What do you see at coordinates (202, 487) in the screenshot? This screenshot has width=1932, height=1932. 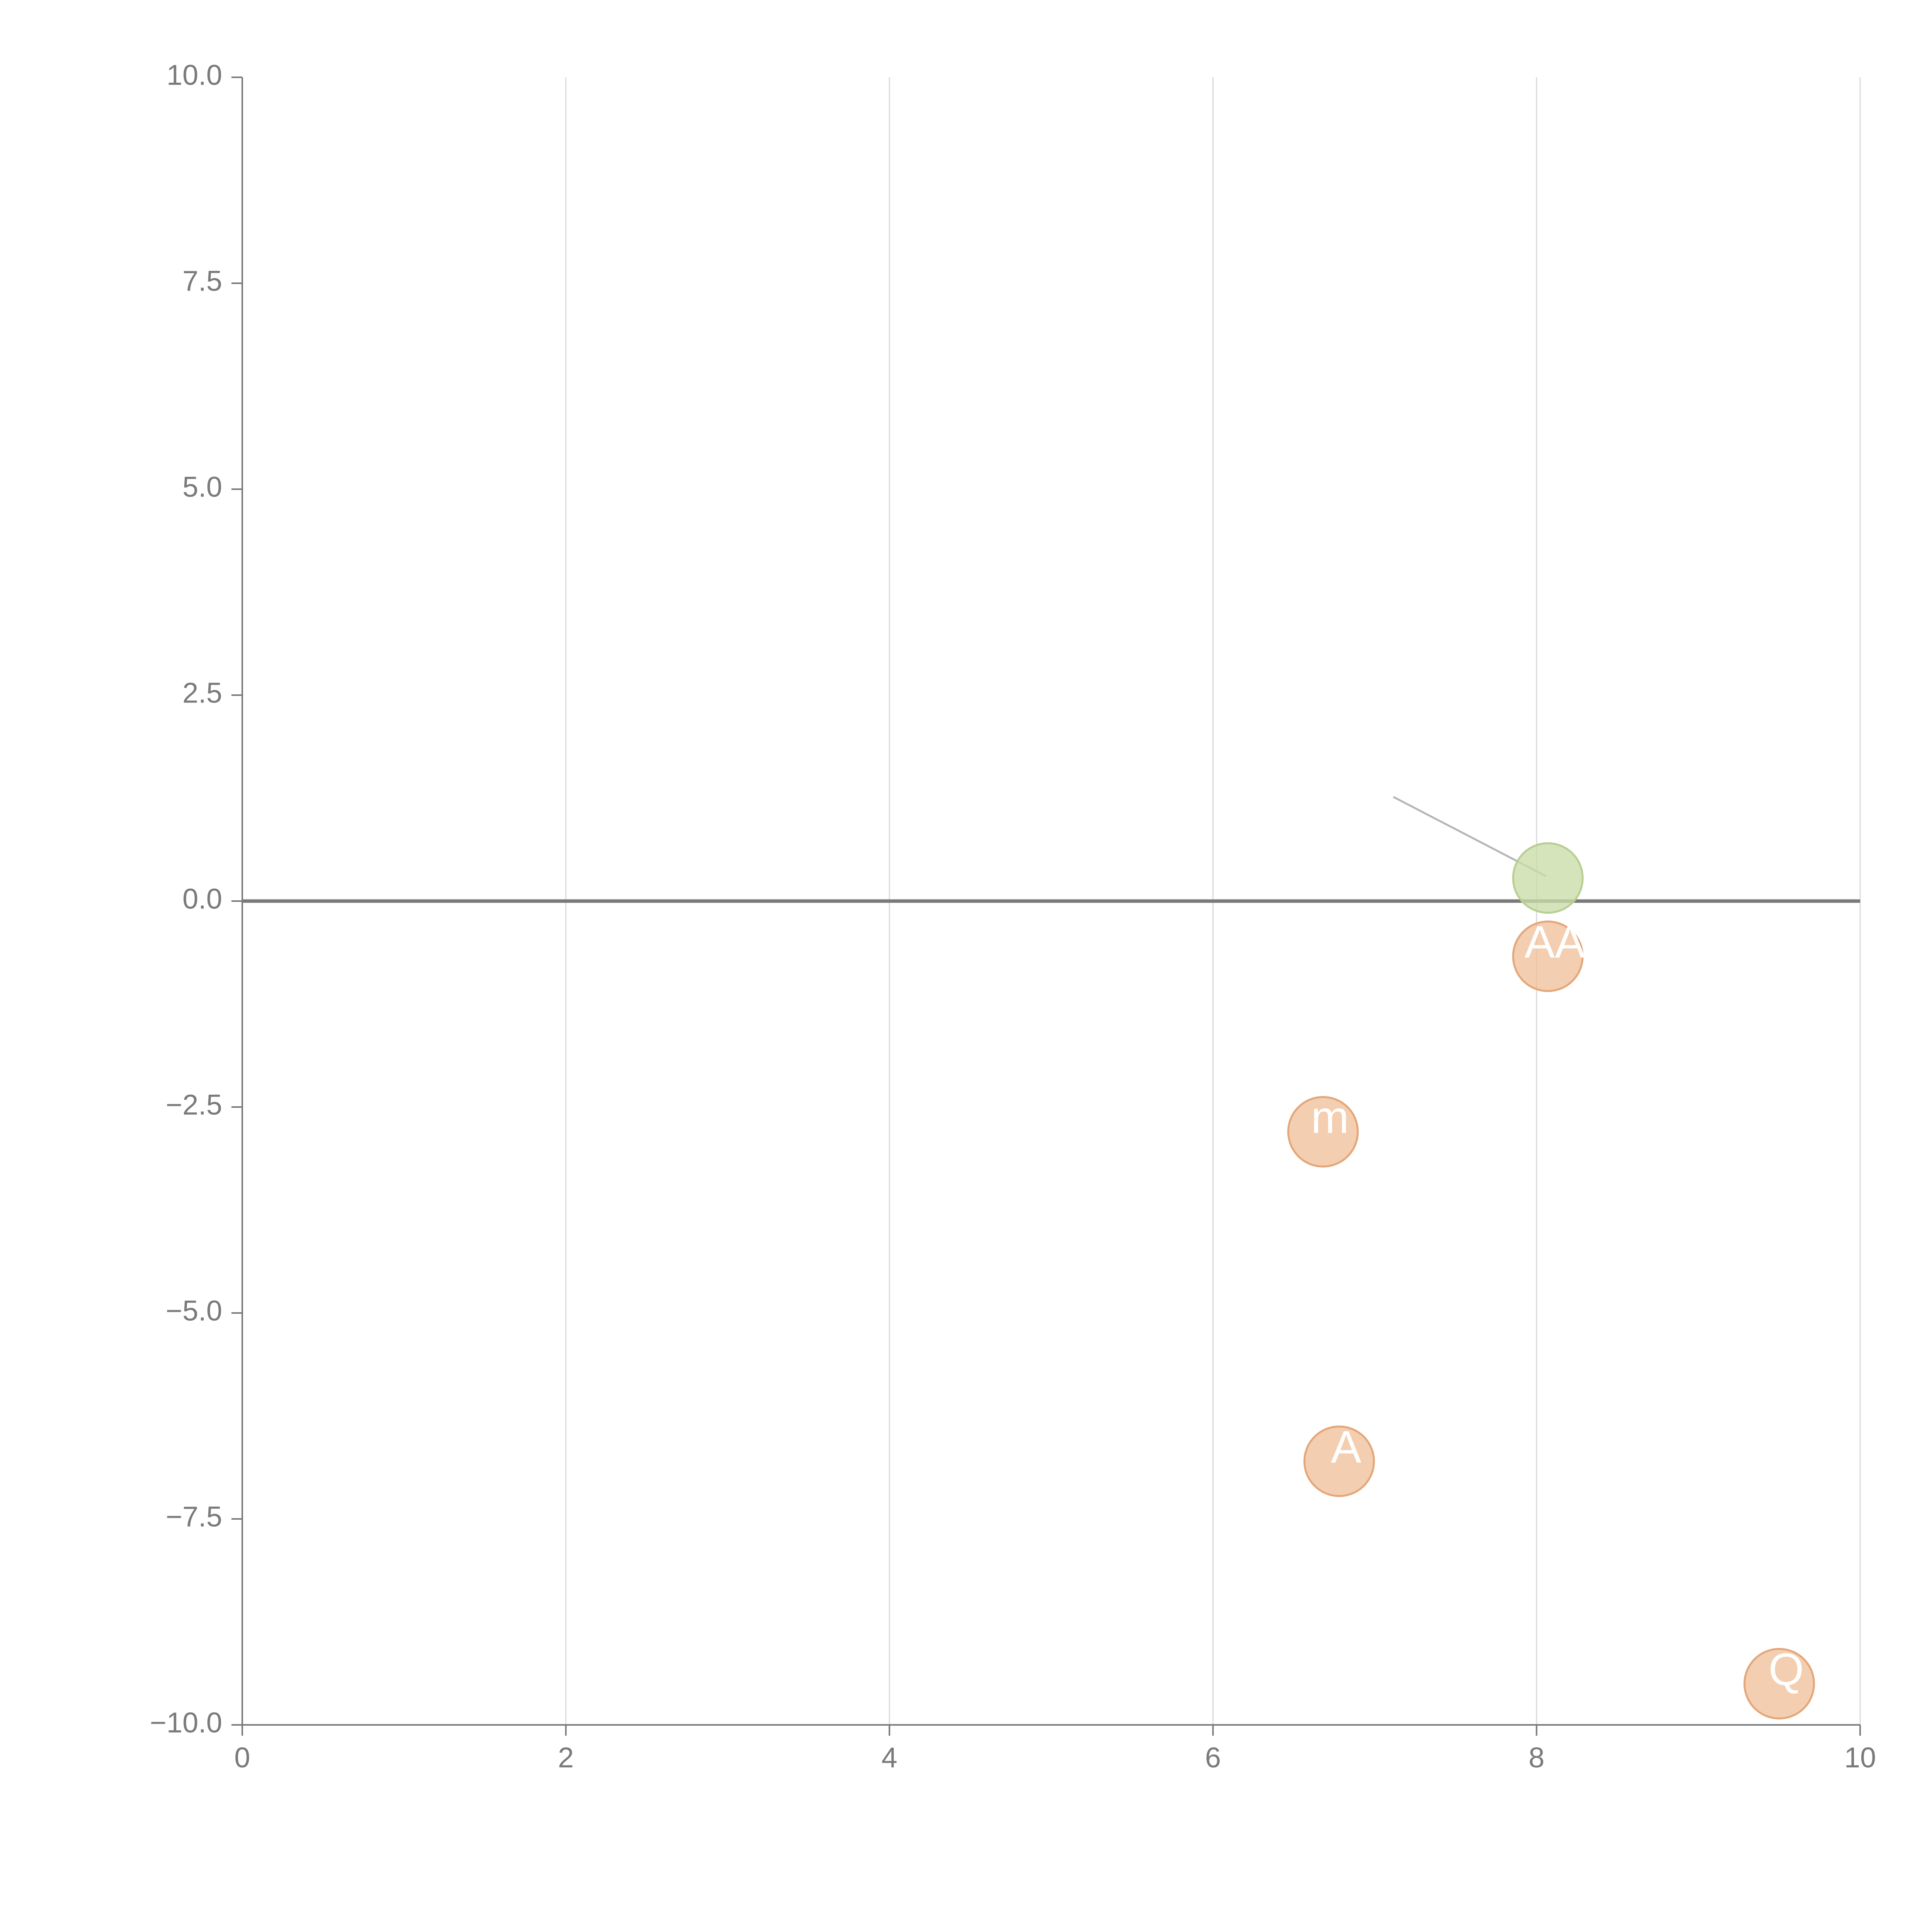 I see `y-tick-label: 5.0` at bounding box center [202, 487].